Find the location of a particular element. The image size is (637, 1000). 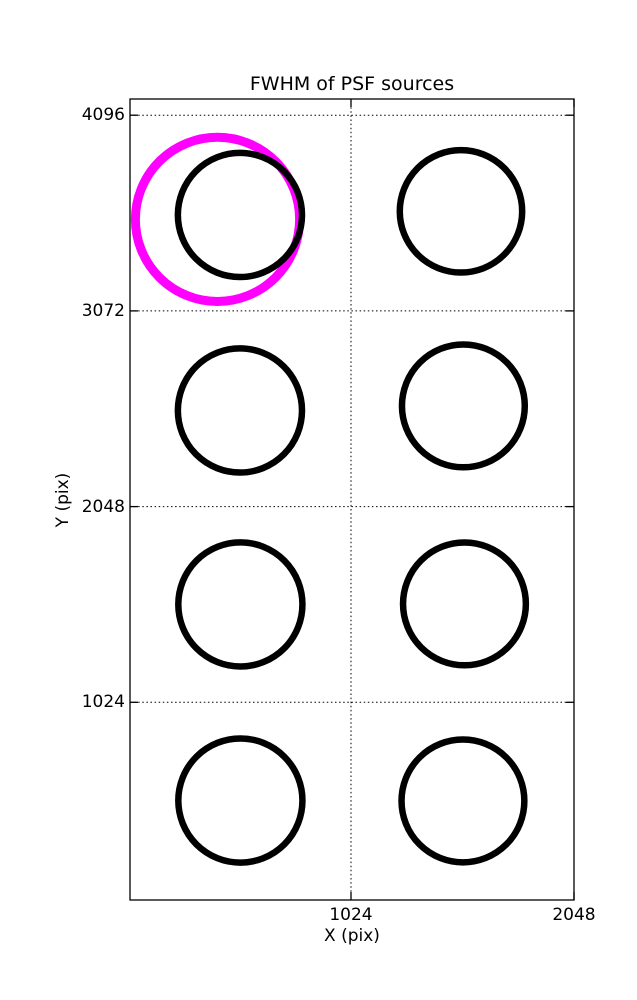

x-tick-label: 2048 is located at coordinates (574, 915).